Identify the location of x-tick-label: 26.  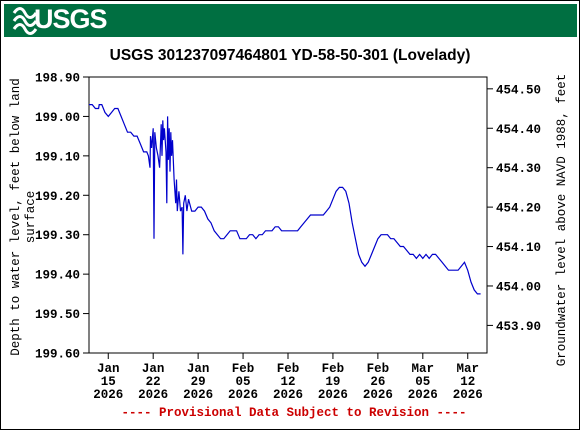
(377, 382).